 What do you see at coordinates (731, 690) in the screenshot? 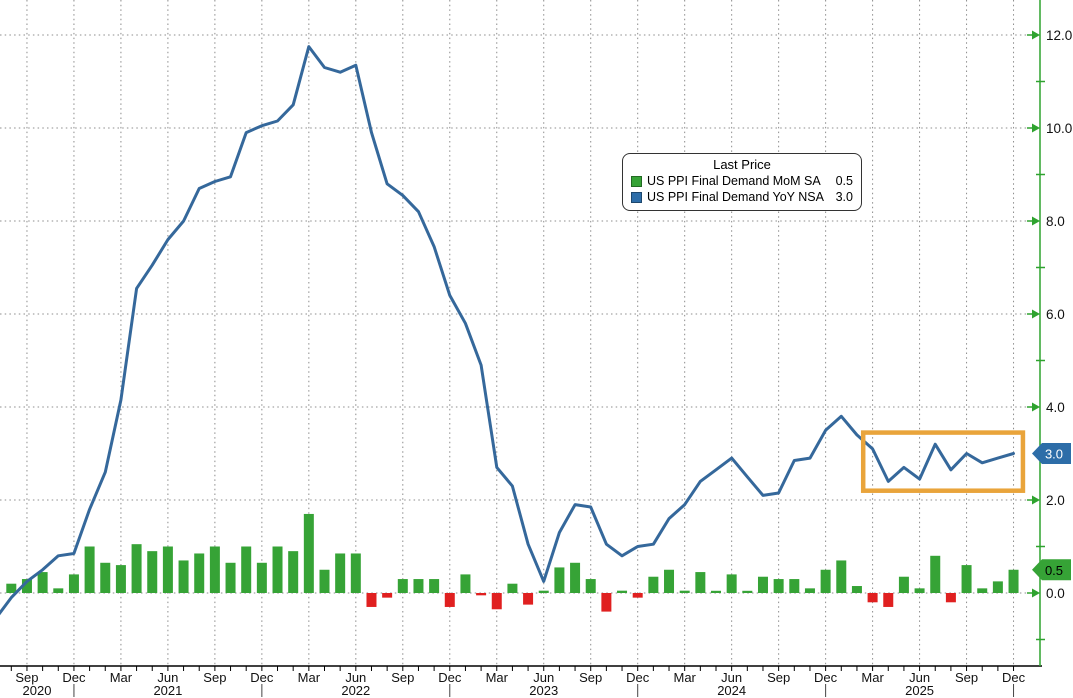
I see `x-axis-year-label: 2024` at bounding box center [731, 690].